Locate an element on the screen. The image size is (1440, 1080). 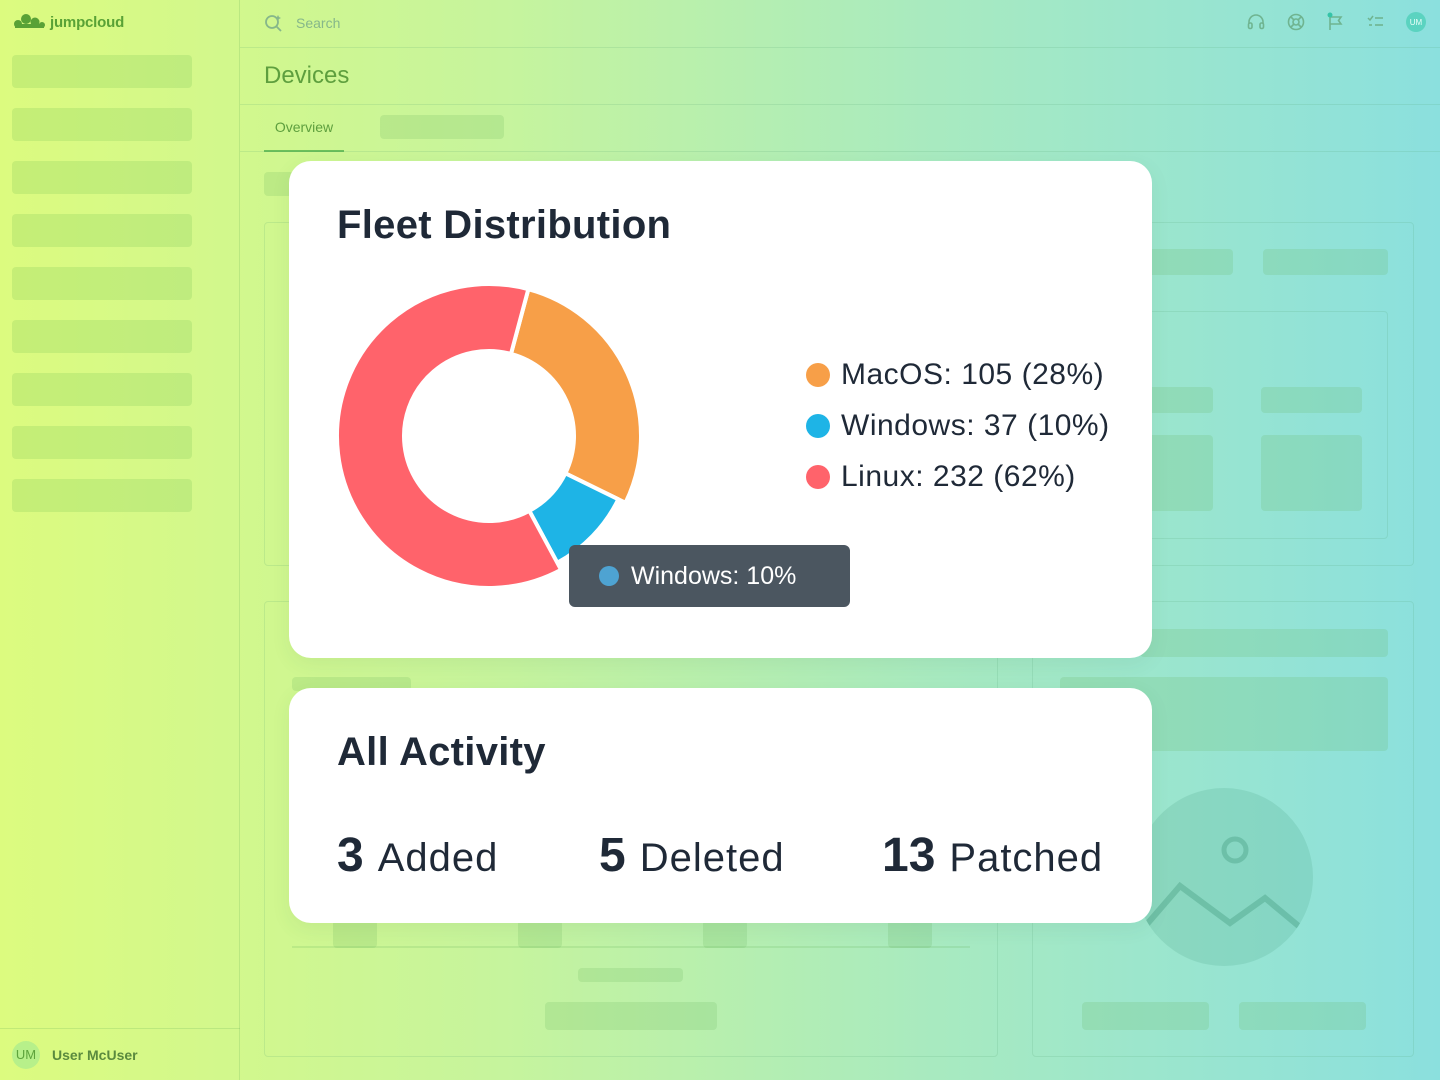
stat-deleted-value: 5 is located at coordinates (612, 855).